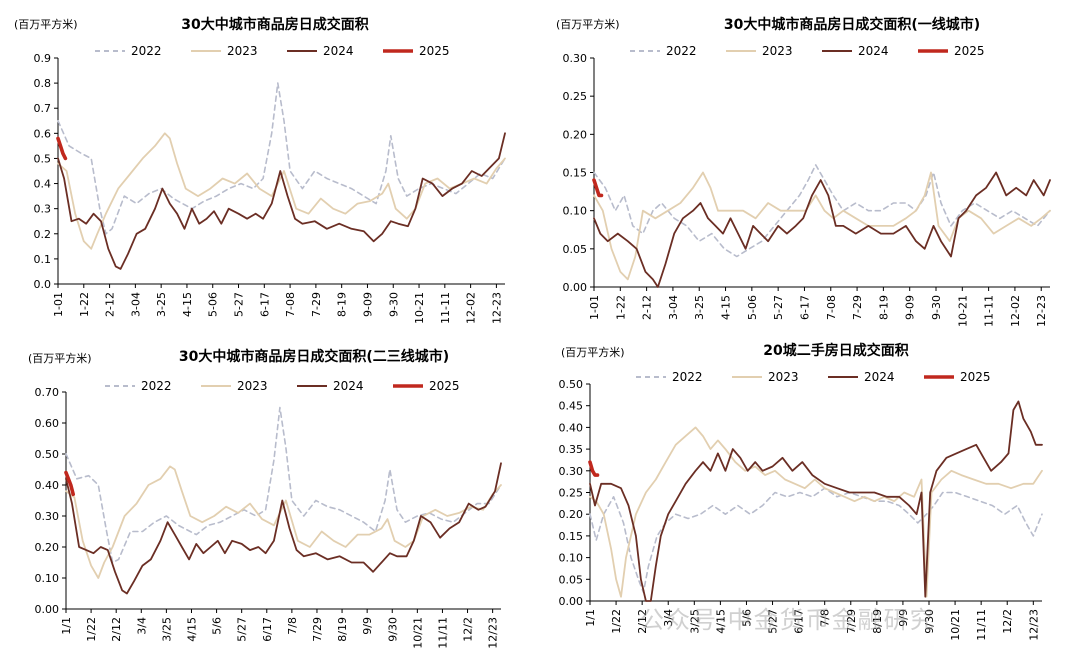 This screenshot has height=667, width=1080. I want to click on x-tick-label: 5-27, so click(778, 307).